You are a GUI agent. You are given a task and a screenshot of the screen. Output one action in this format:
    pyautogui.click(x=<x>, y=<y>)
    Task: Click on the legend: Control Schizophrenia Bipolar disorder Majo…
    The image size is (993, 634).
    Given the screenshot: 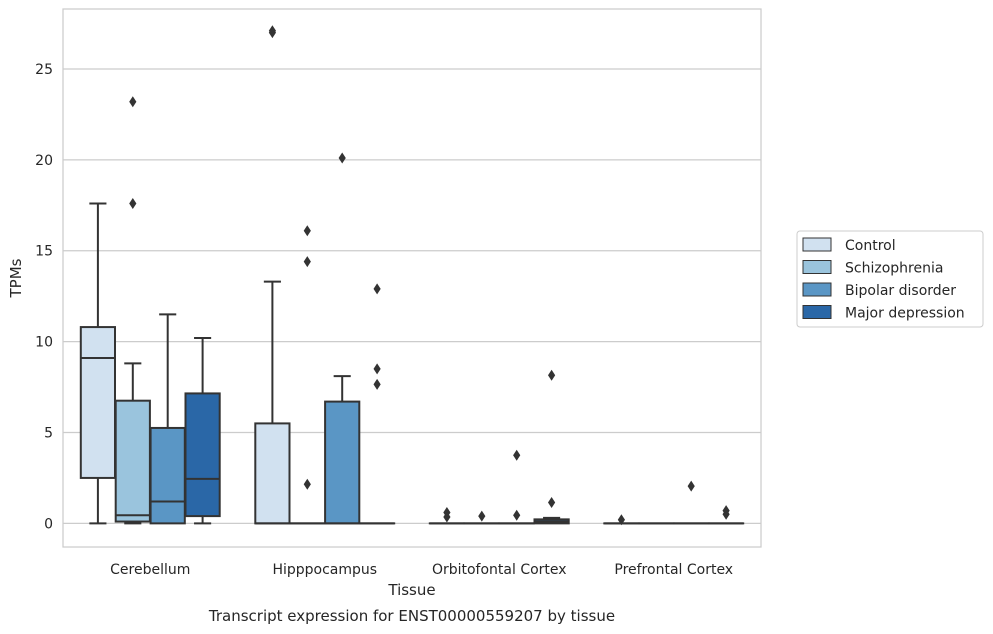 What is the action you would take?
    pyautogui.click(x=890, y=279)
    